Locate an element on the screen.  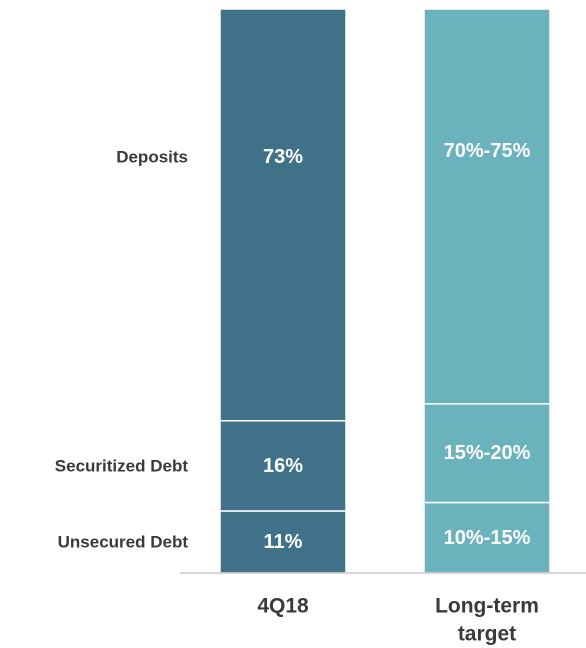
series-labels-layer: Unsecured Debt Securitized Debt Deposits is located at coordinates (122, 350).